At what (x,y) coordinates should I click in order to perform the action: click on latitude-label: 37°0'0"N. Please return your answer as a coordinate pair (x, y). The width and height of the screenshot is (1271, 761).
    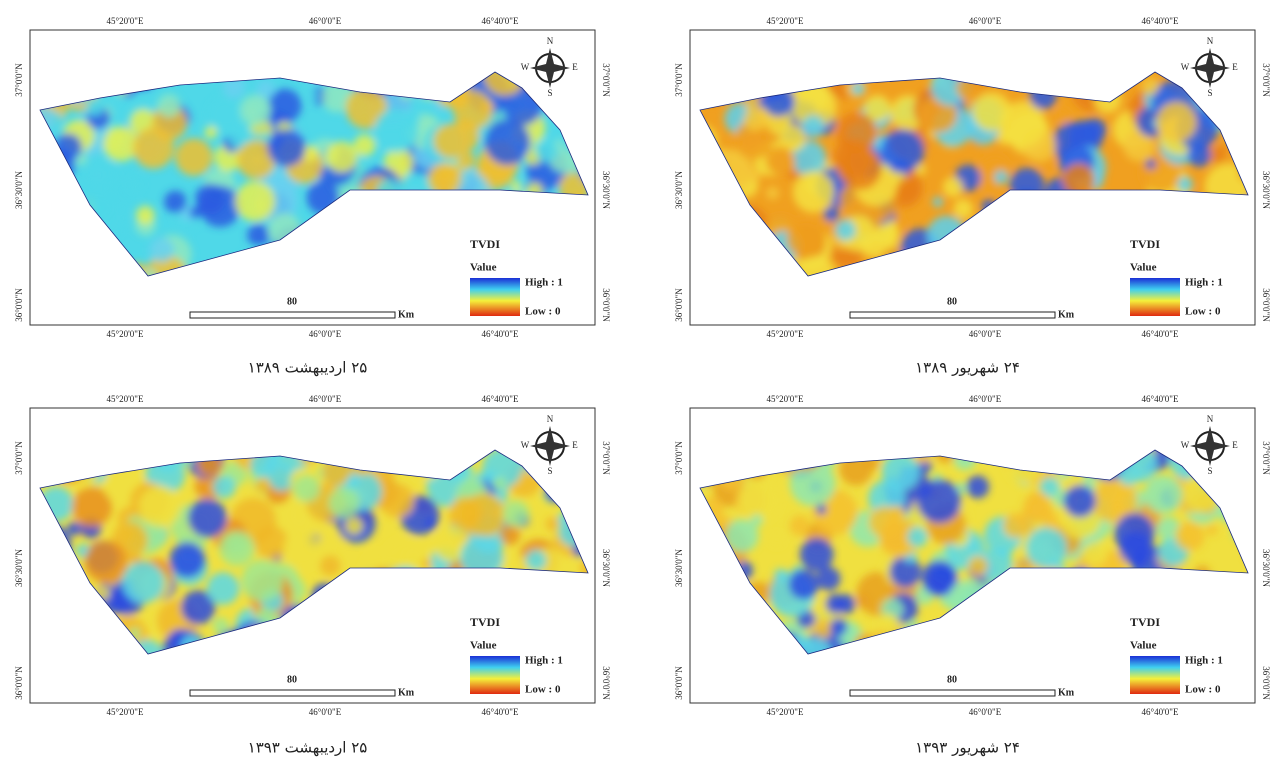
    Looking at the image, I should click on (679, 80).